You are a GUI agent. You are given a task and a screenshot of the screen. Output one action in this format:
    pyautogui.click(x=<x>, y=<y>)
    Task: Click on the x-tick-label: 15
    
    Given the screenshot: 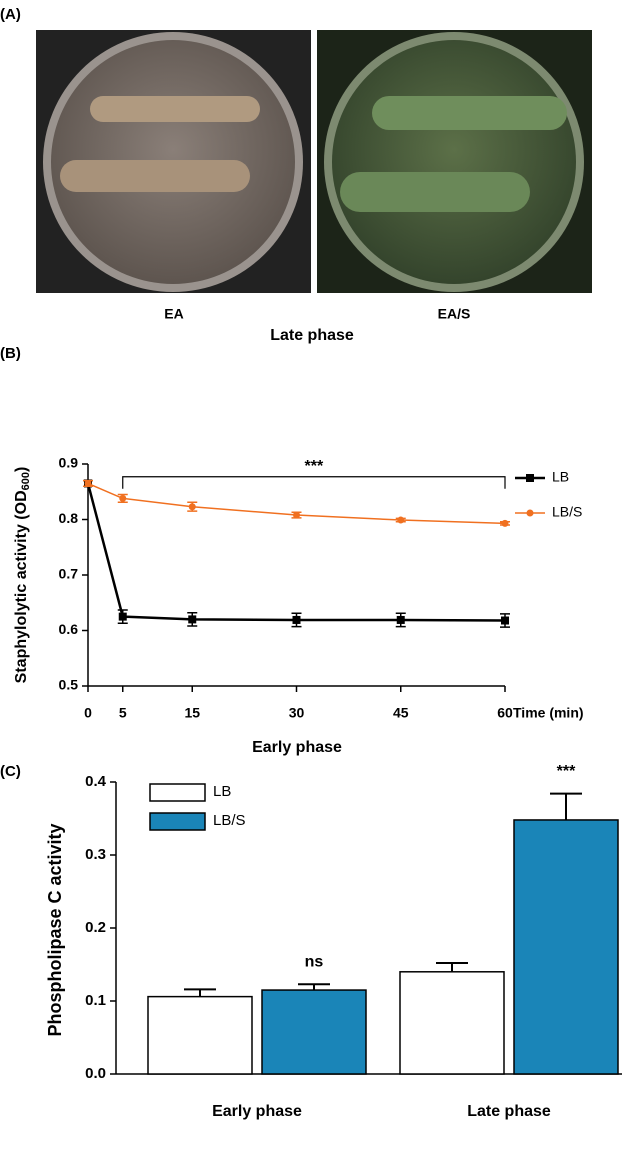 What is the action you would take?
    pyautogui.click(x=192, y=713)
    